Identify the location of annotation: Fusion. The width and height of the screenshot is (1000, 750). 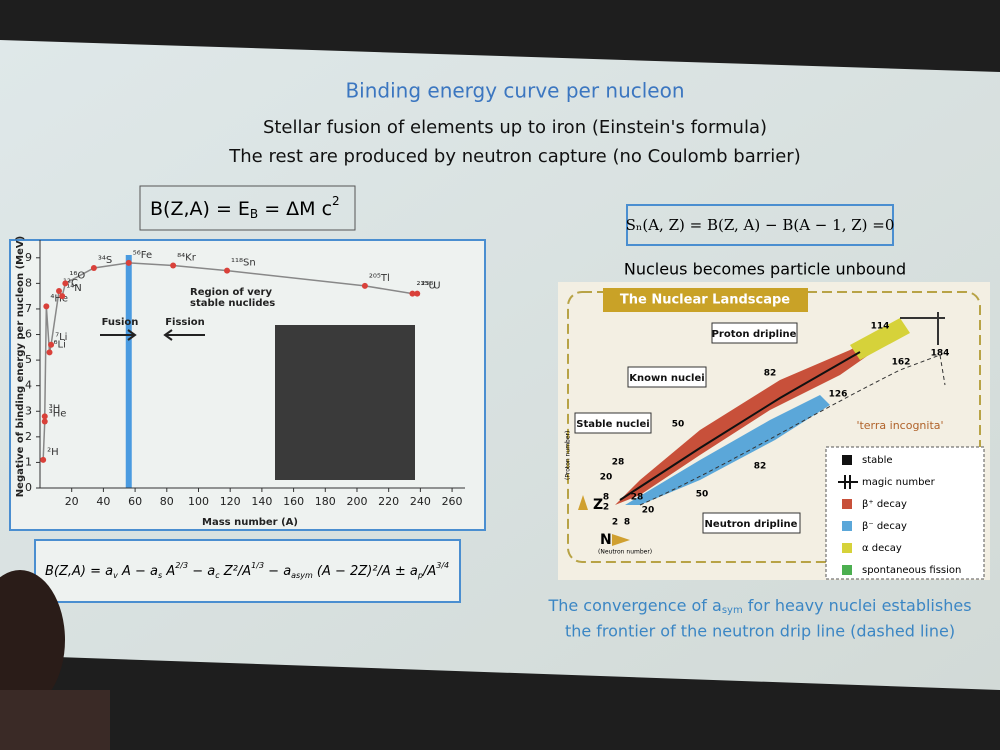
(120, 322).